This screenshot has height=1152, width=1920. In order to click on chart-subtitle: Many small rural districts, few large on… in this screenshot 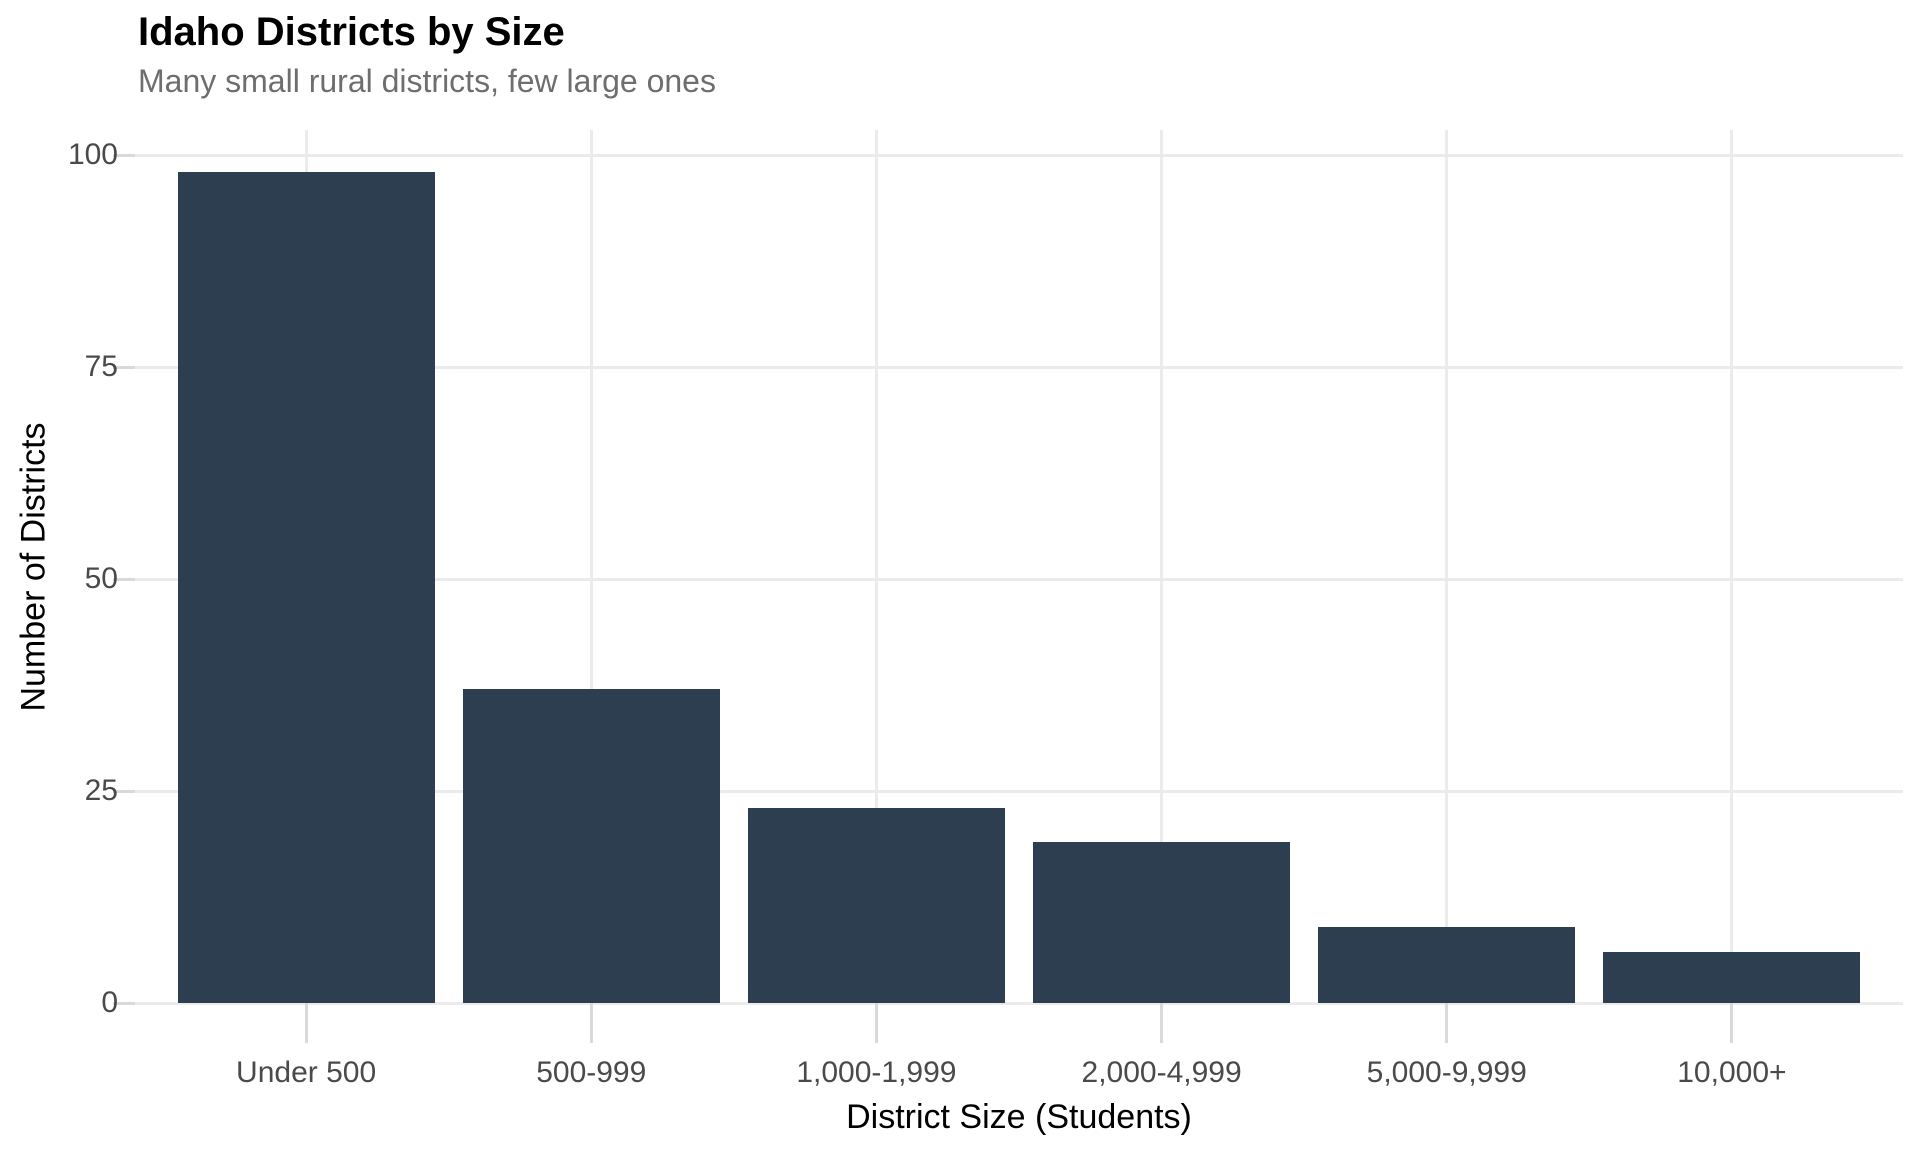, I will do `click(427, 81)`.